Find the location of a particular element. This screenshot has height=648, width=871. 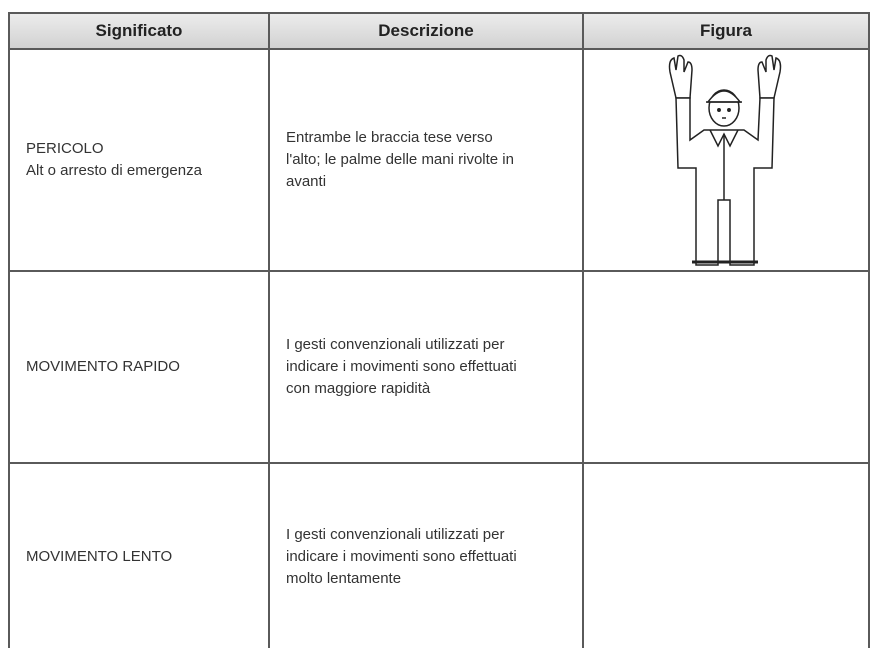

body is located at coordinates (725, 181).